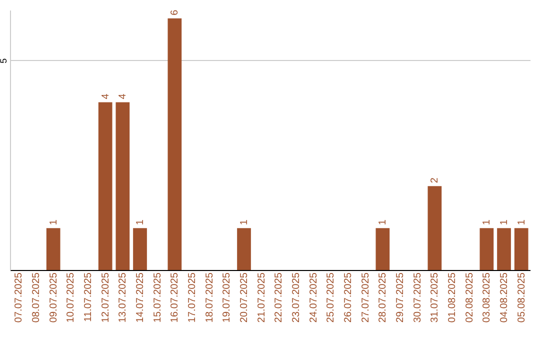 Image resolution: width=540 pixels, height=340 pixels. I want to click on x-tick-label: 13.07.2025, so click(123, 297).